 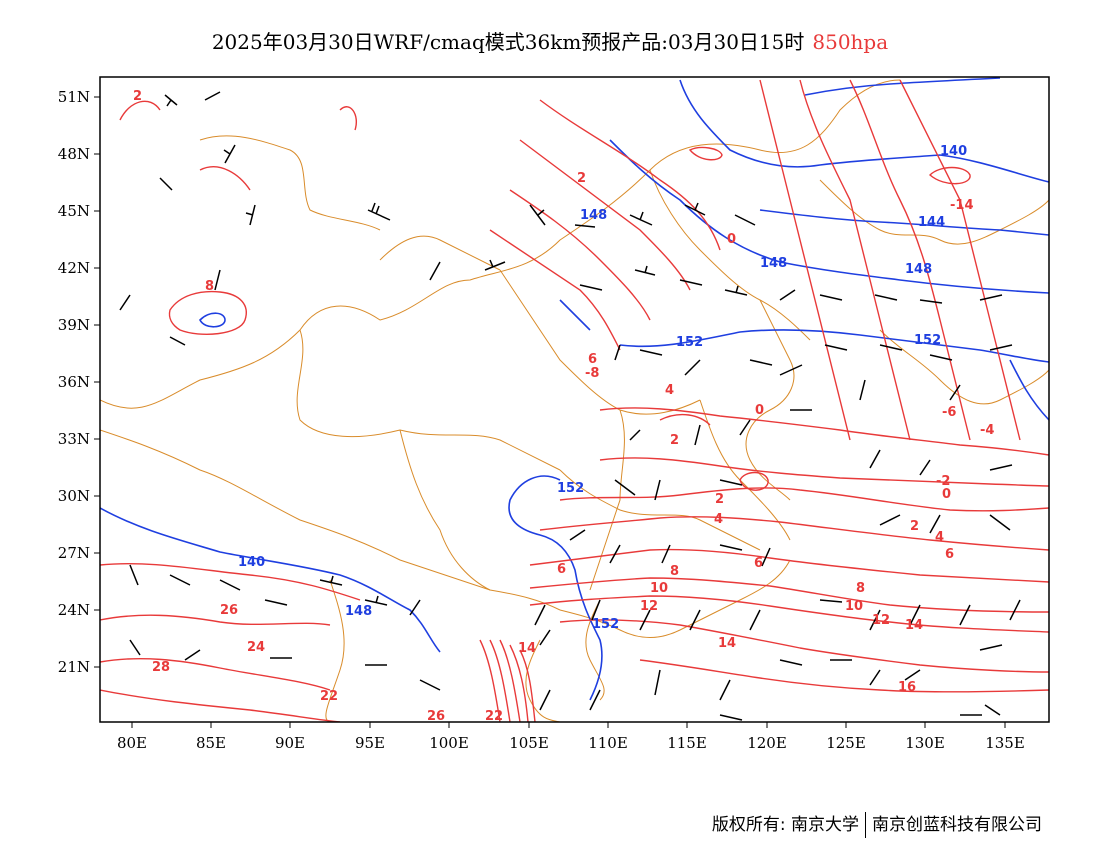 I want to click on temp-label: -8, so click(x=592, y=373).